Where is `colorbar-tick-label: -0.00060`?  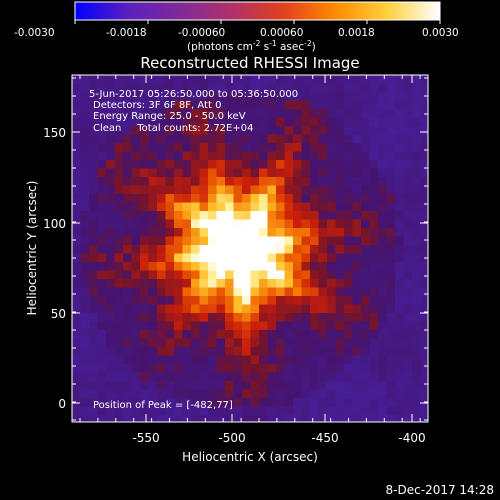
colorbar-tick-label: -0.00060 is located at coordinates (201, 33).